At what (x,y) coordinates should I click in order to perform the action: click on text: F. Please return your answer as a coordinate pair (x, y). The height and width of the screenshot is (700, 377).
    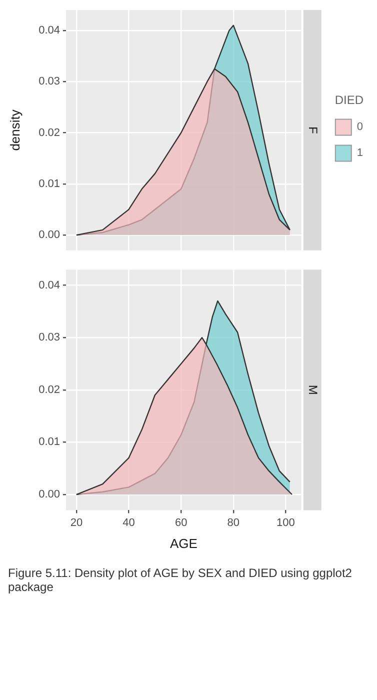
    Looking at the image, I should click on (313, 130).